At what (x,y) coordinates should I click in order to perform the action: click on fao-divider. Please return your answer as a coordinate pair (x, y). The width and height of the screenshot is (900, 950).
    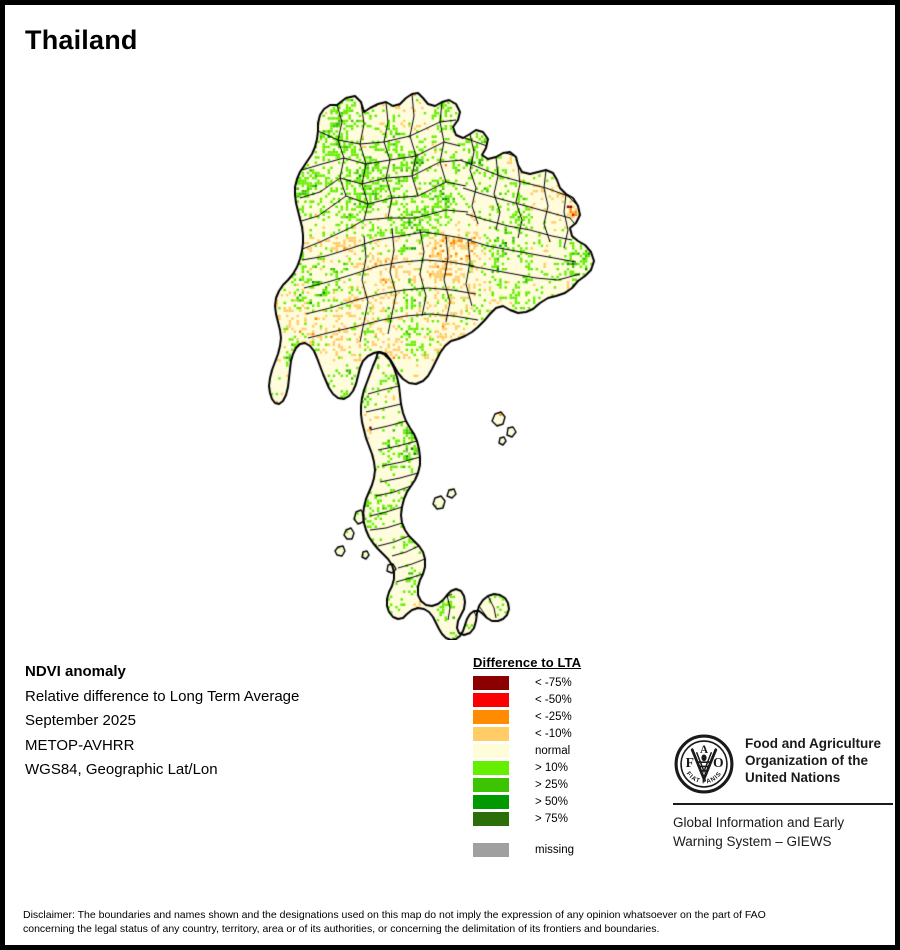
    Looking at the image, I should click on (783, 804).